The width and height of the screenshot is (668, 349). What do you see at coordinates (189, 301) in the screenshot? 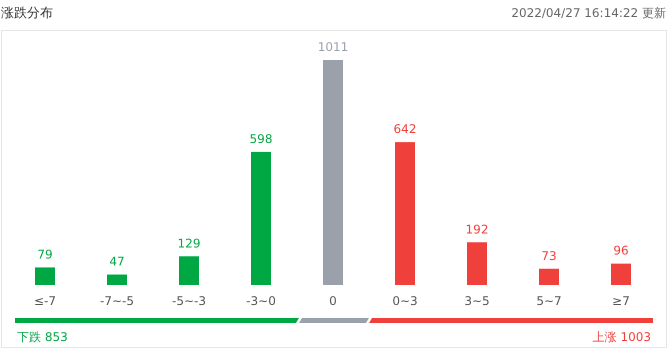
I see `x-tick-label: -5~-3` at bounding box center [189, 301].